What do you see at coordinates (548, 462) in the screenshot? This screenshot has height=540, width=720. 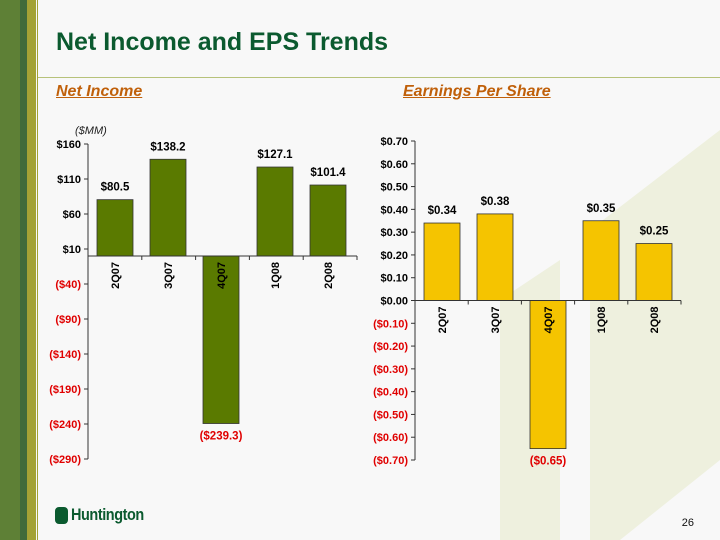 I see `eps-data-label: ($0.65)` at bounding box center [548, 462].